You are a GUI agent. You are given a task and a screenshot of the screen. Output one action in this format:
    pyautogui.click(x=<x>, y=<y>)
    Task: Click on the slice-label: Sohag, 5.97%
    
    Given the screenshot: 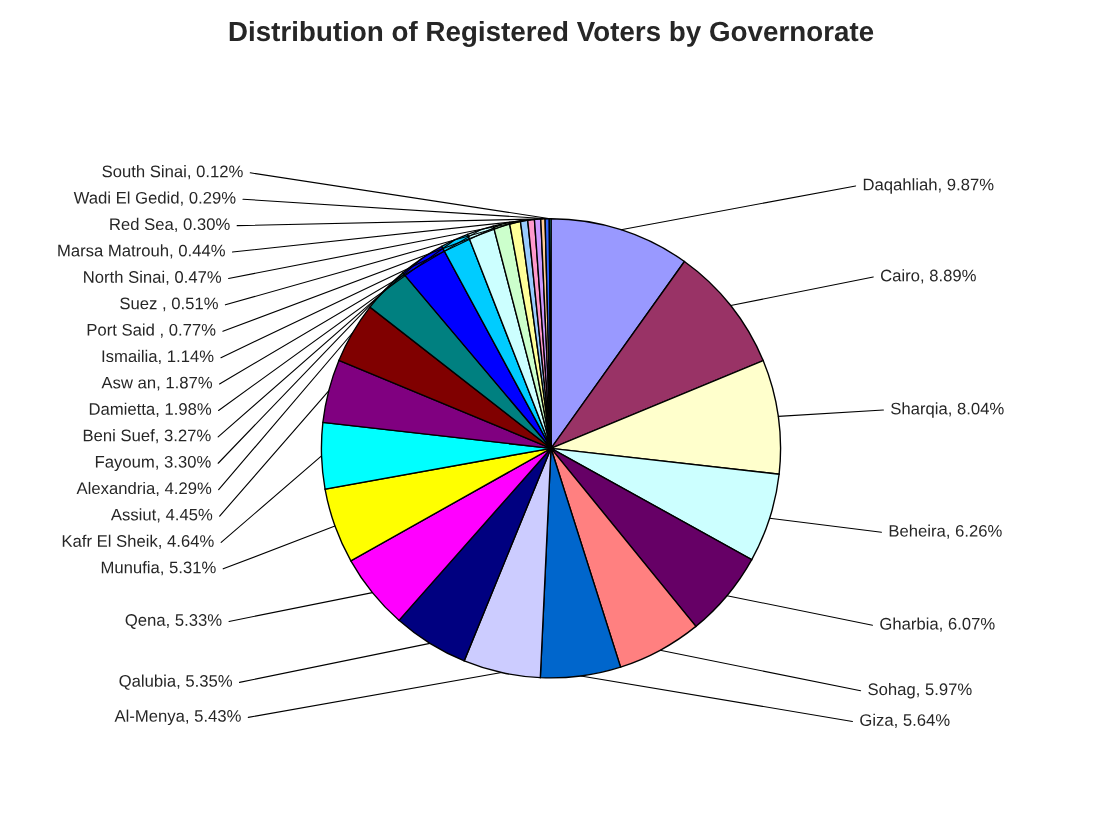 What is the action you would take?
    pyautogui.click(x=920, y=690)
    